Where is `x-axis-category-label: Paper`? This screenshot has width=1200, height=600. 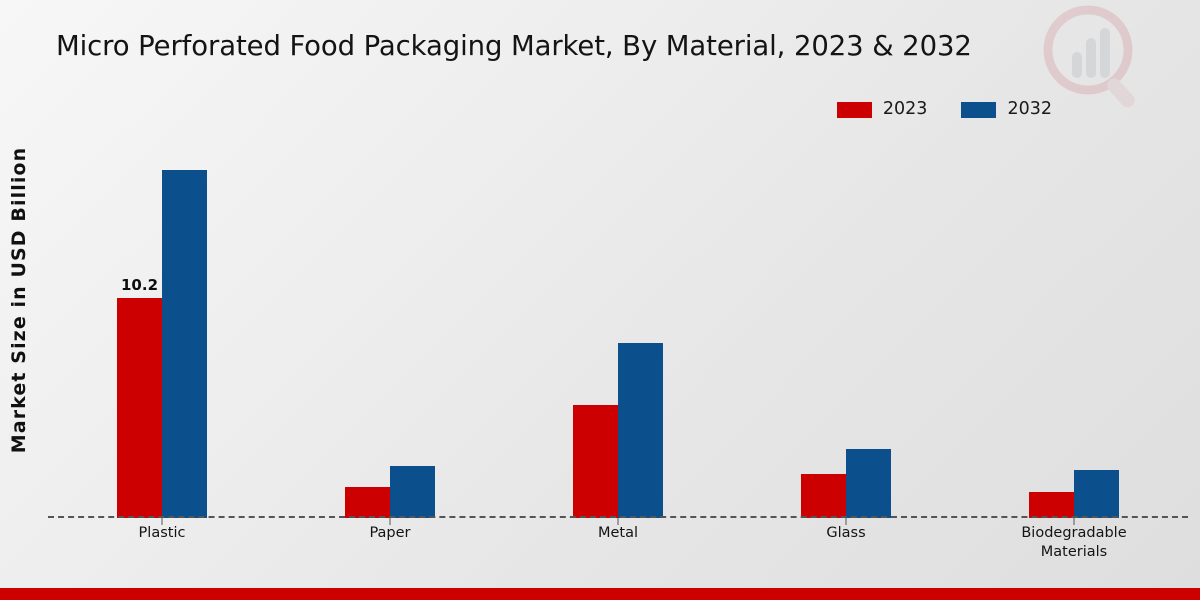 x-axis-category-label: Paper is located at coordinates (390, 533).